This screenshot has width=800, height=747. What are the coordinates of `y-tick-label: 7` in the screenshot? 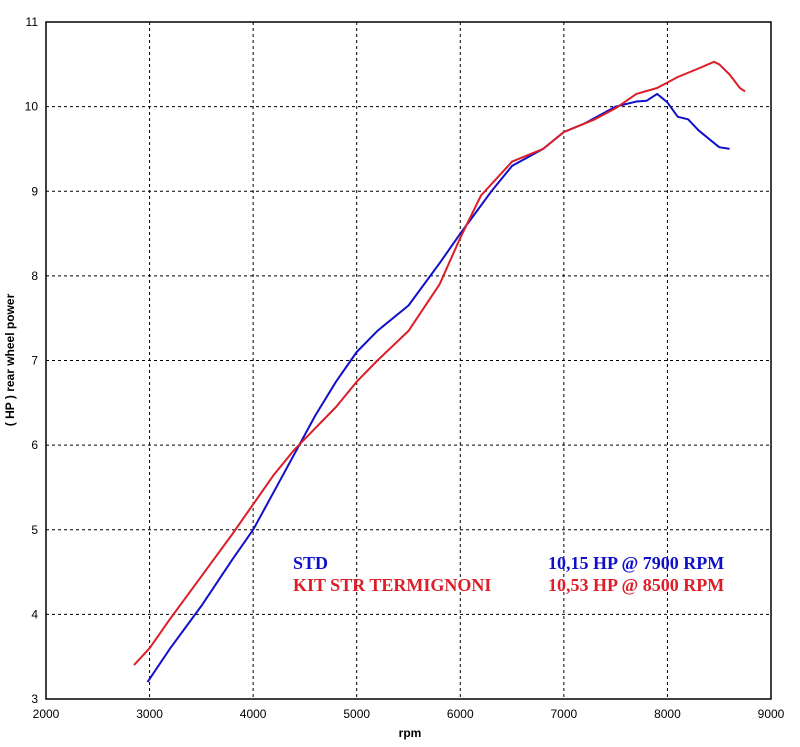 It's located at (34, 361).